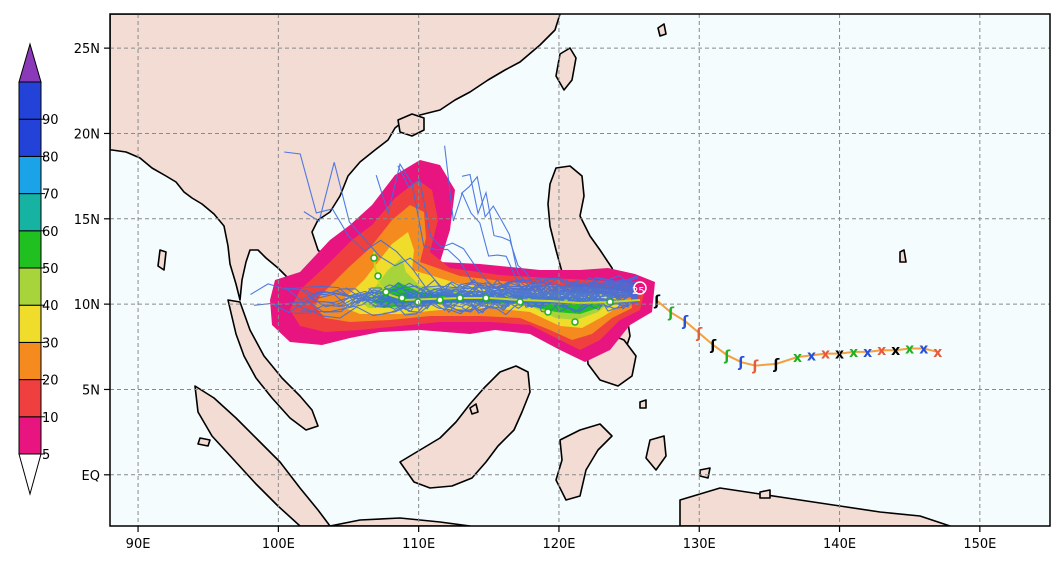 The width and height of the screenshot is (1062, 563). I want to click on storm-number: 25, so click(638, 291).